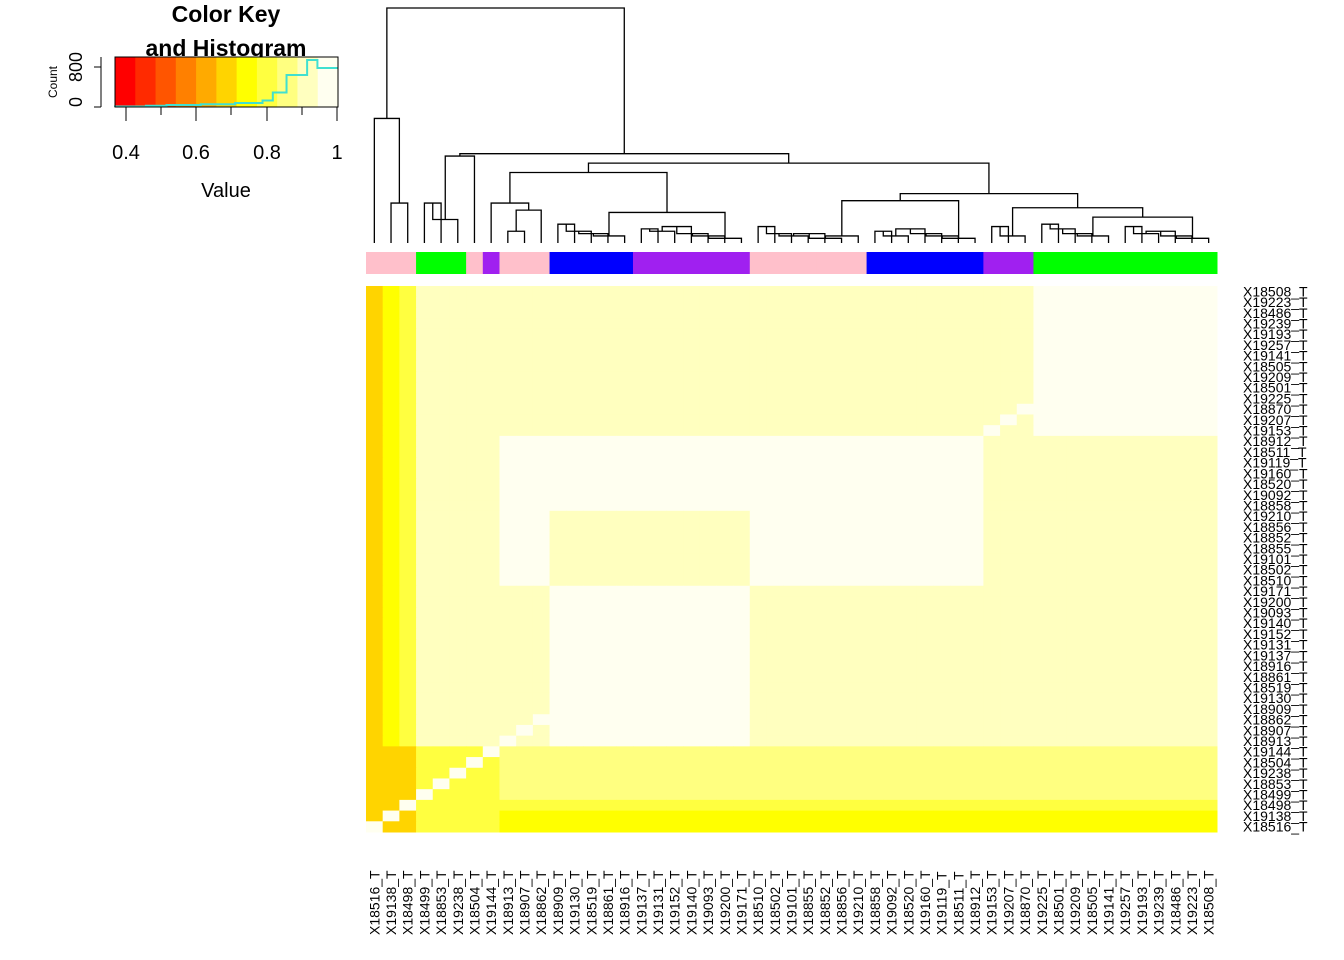  Describe the element at coordinates (925, 902) in the screenshot. I see `column-label: X19160_T` at that location.